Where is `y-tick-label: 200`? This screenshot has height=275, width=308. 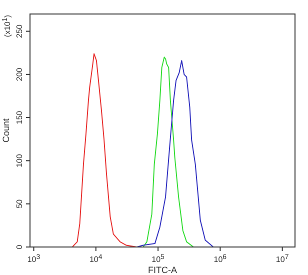 y-tick-label: 200 is located at coordinates (19, 74).